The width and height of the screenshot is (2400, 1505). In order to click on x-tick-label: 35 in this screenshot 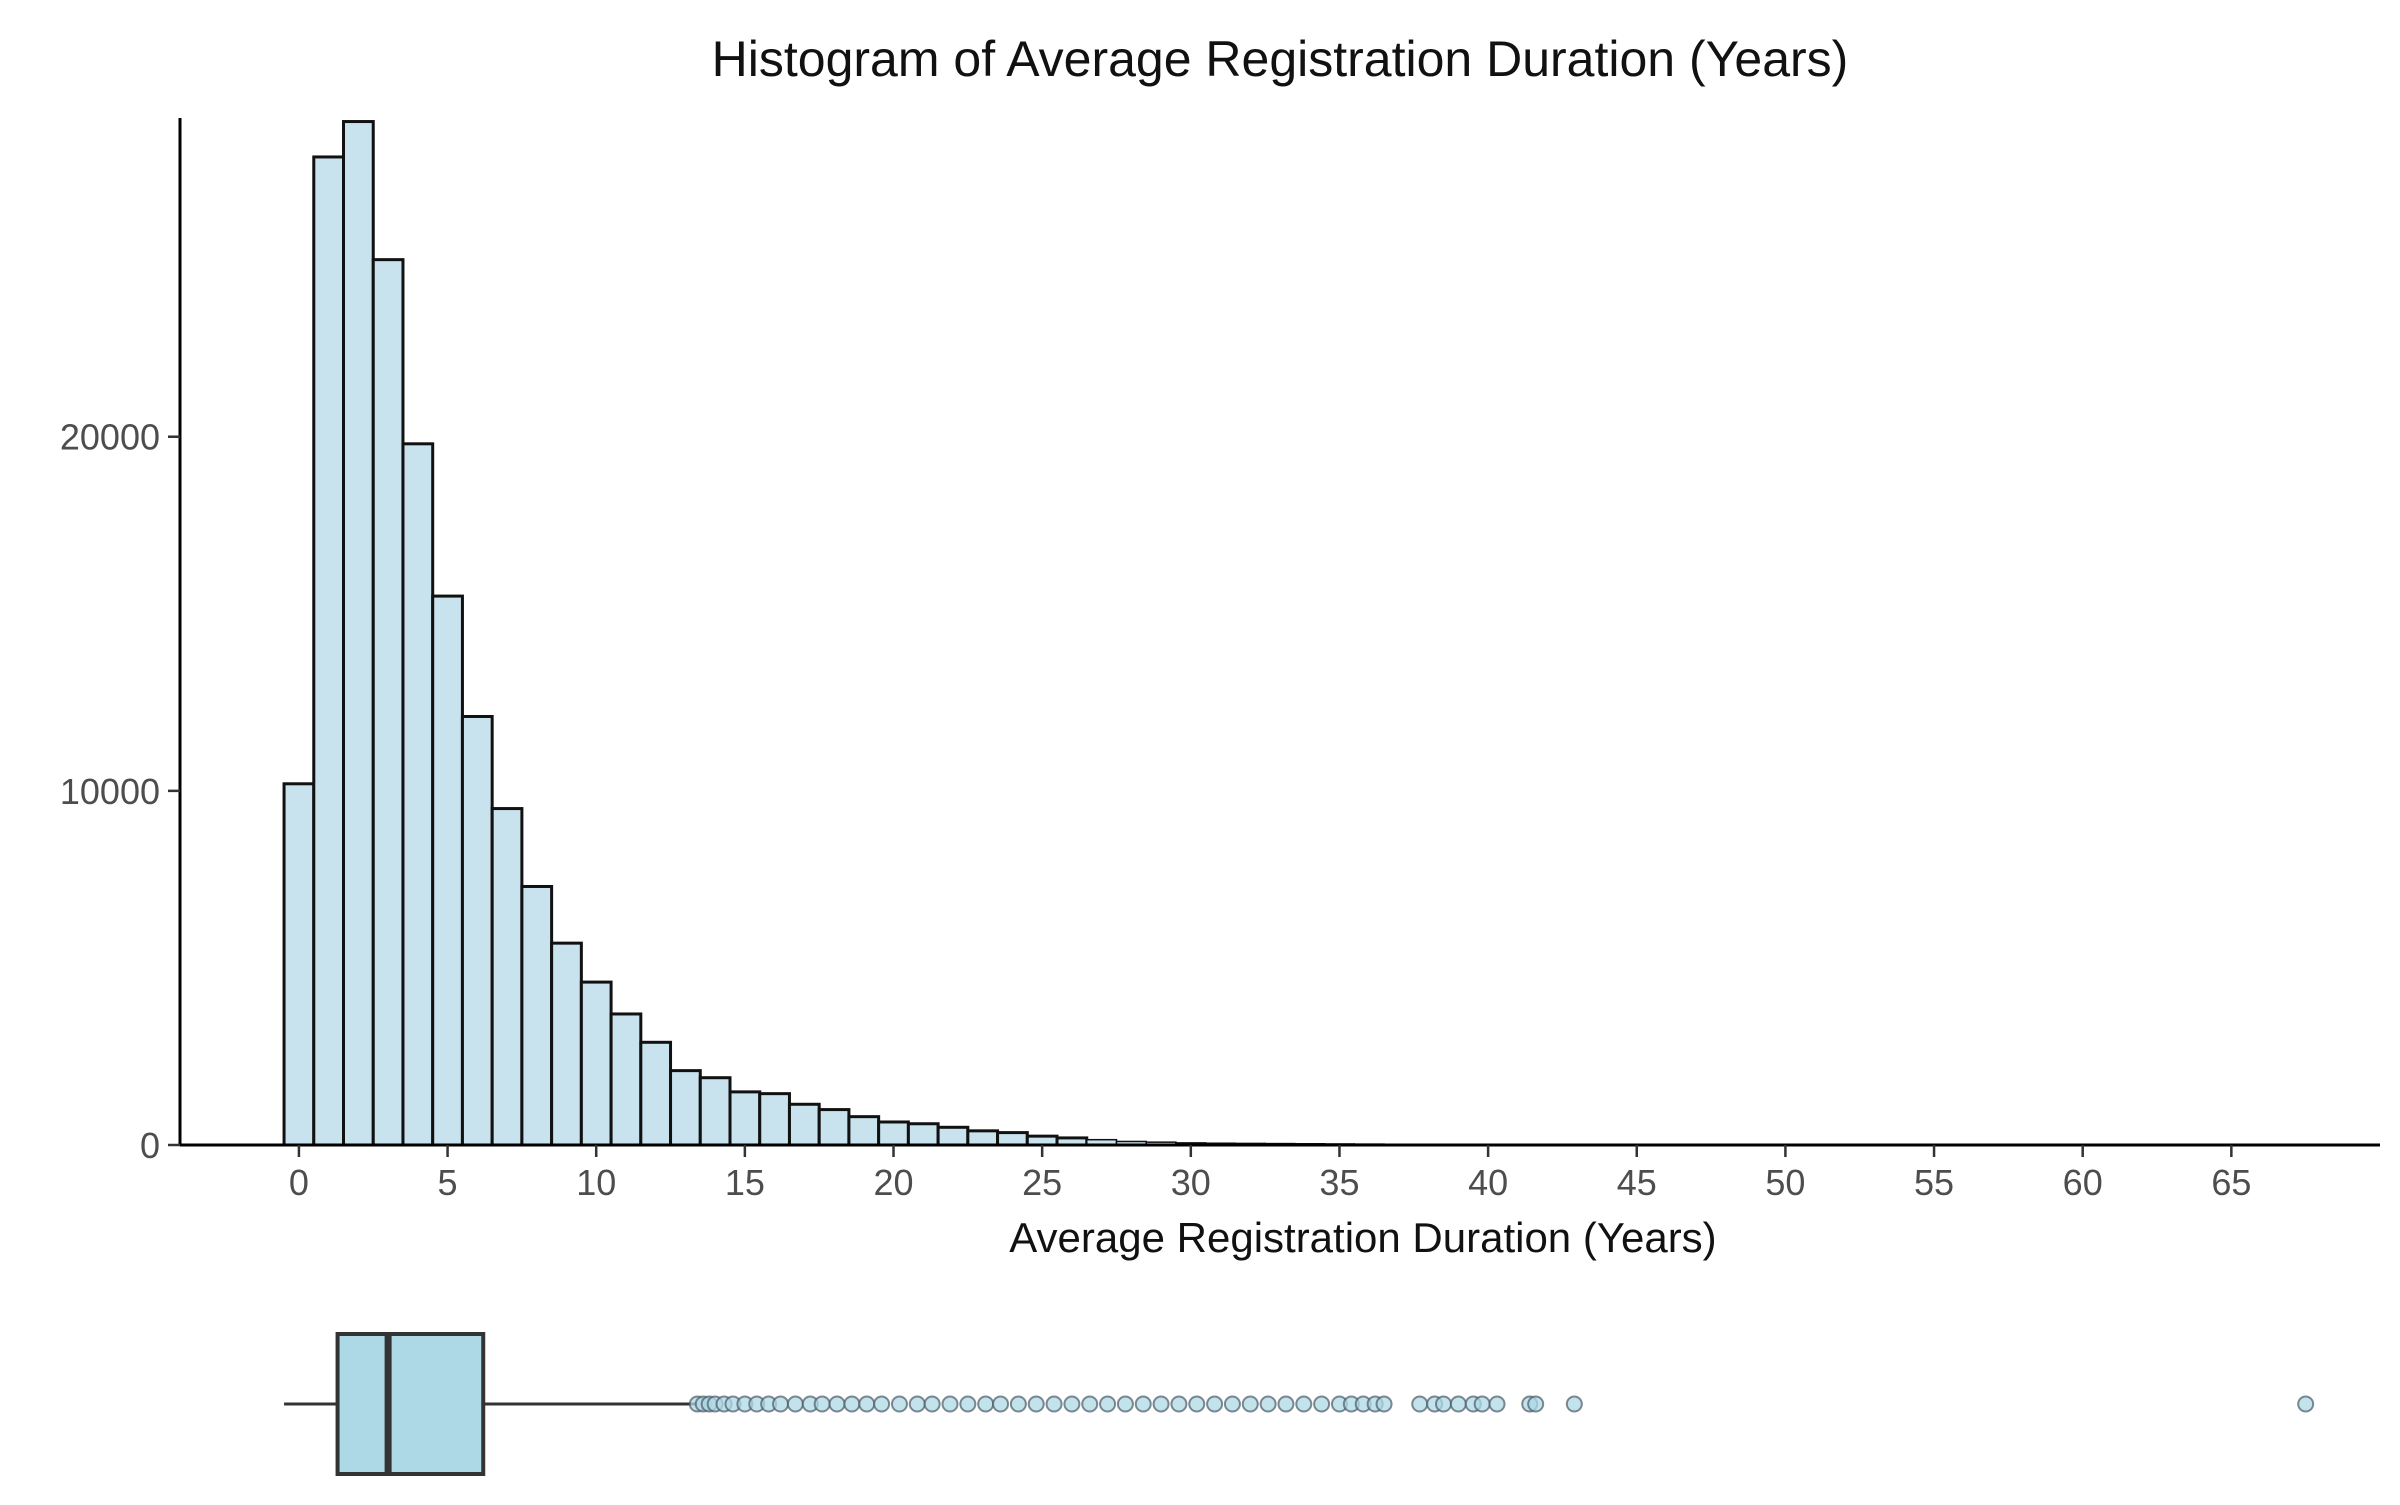, I will do `click(1339, 1182)`.